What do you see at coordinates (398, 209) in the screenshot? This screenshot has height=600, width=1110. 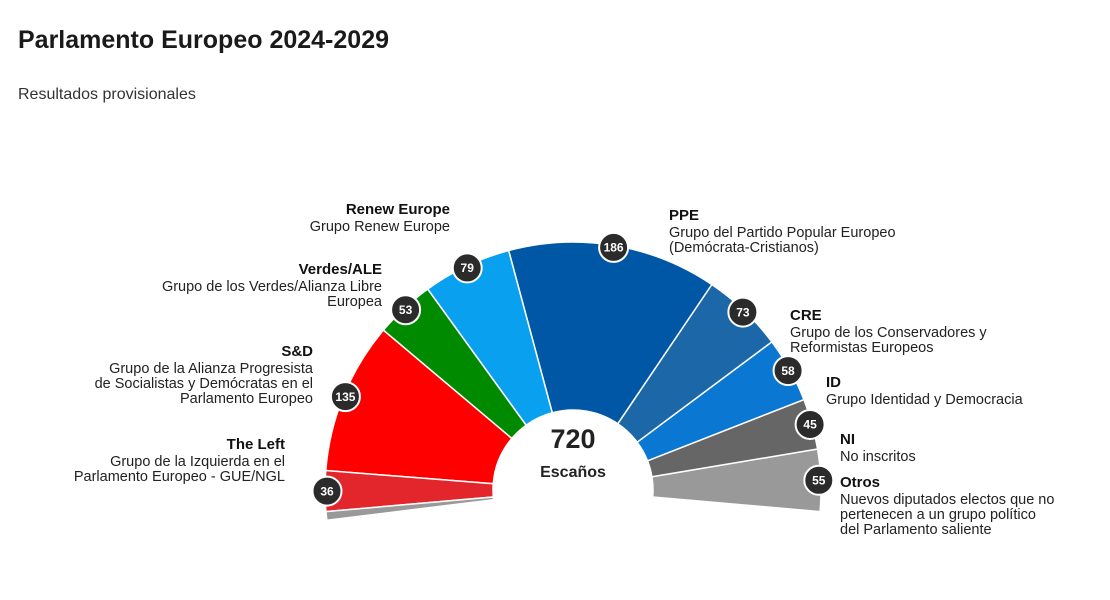 I see `label-name-renew-europe: Renew Europe` at bounding box center [398, 209].